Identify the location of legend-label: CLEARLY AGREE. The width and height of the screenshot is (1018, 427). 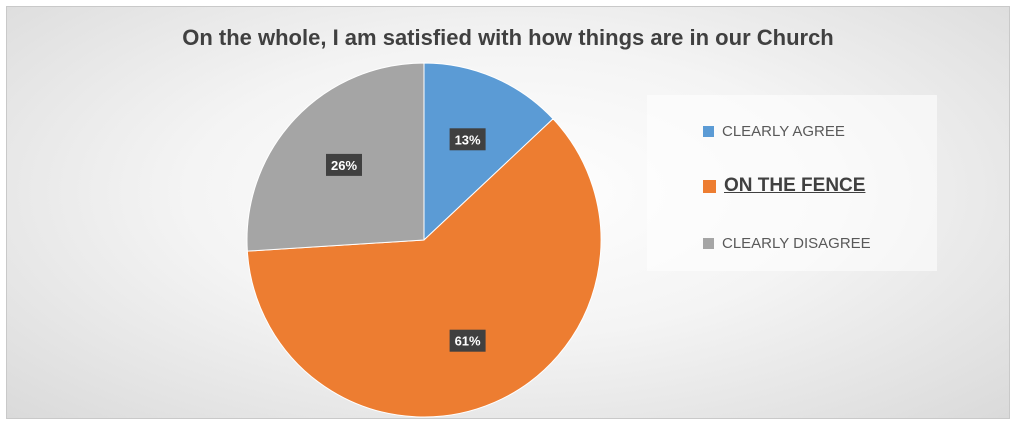
(783, 131).